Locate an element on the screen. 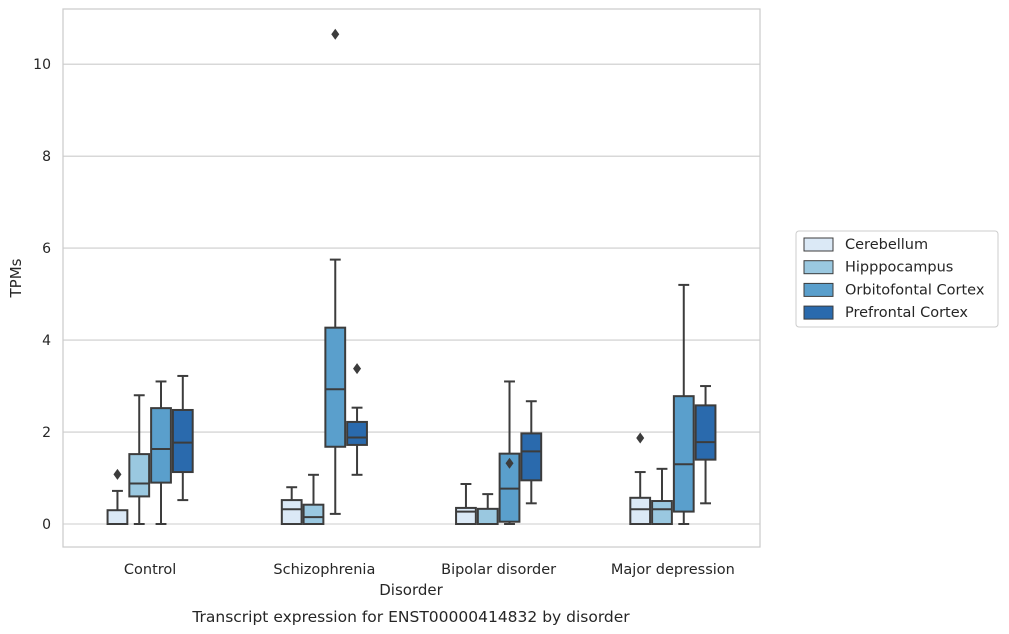 Image resolution: width=1009 pixels, height=634 pixels. legend-label: Cerebellum is located at coordinates (886, 245).